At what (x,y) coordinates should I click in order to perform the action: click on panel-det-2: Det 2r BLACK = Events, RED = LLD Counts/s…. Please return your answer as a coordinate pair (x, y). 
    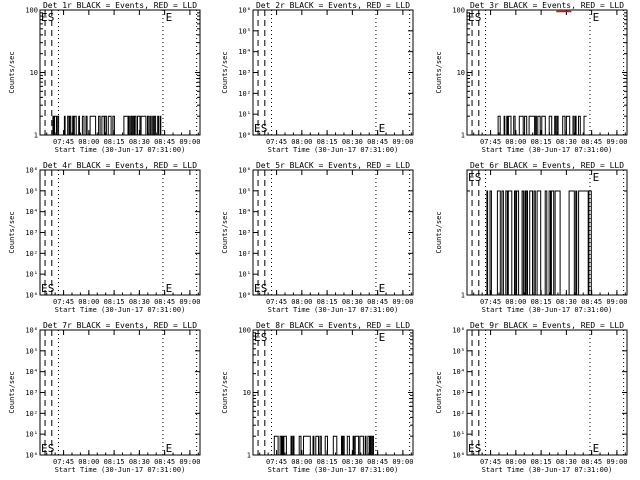
    Looking at the image, I should click on (317, 77).